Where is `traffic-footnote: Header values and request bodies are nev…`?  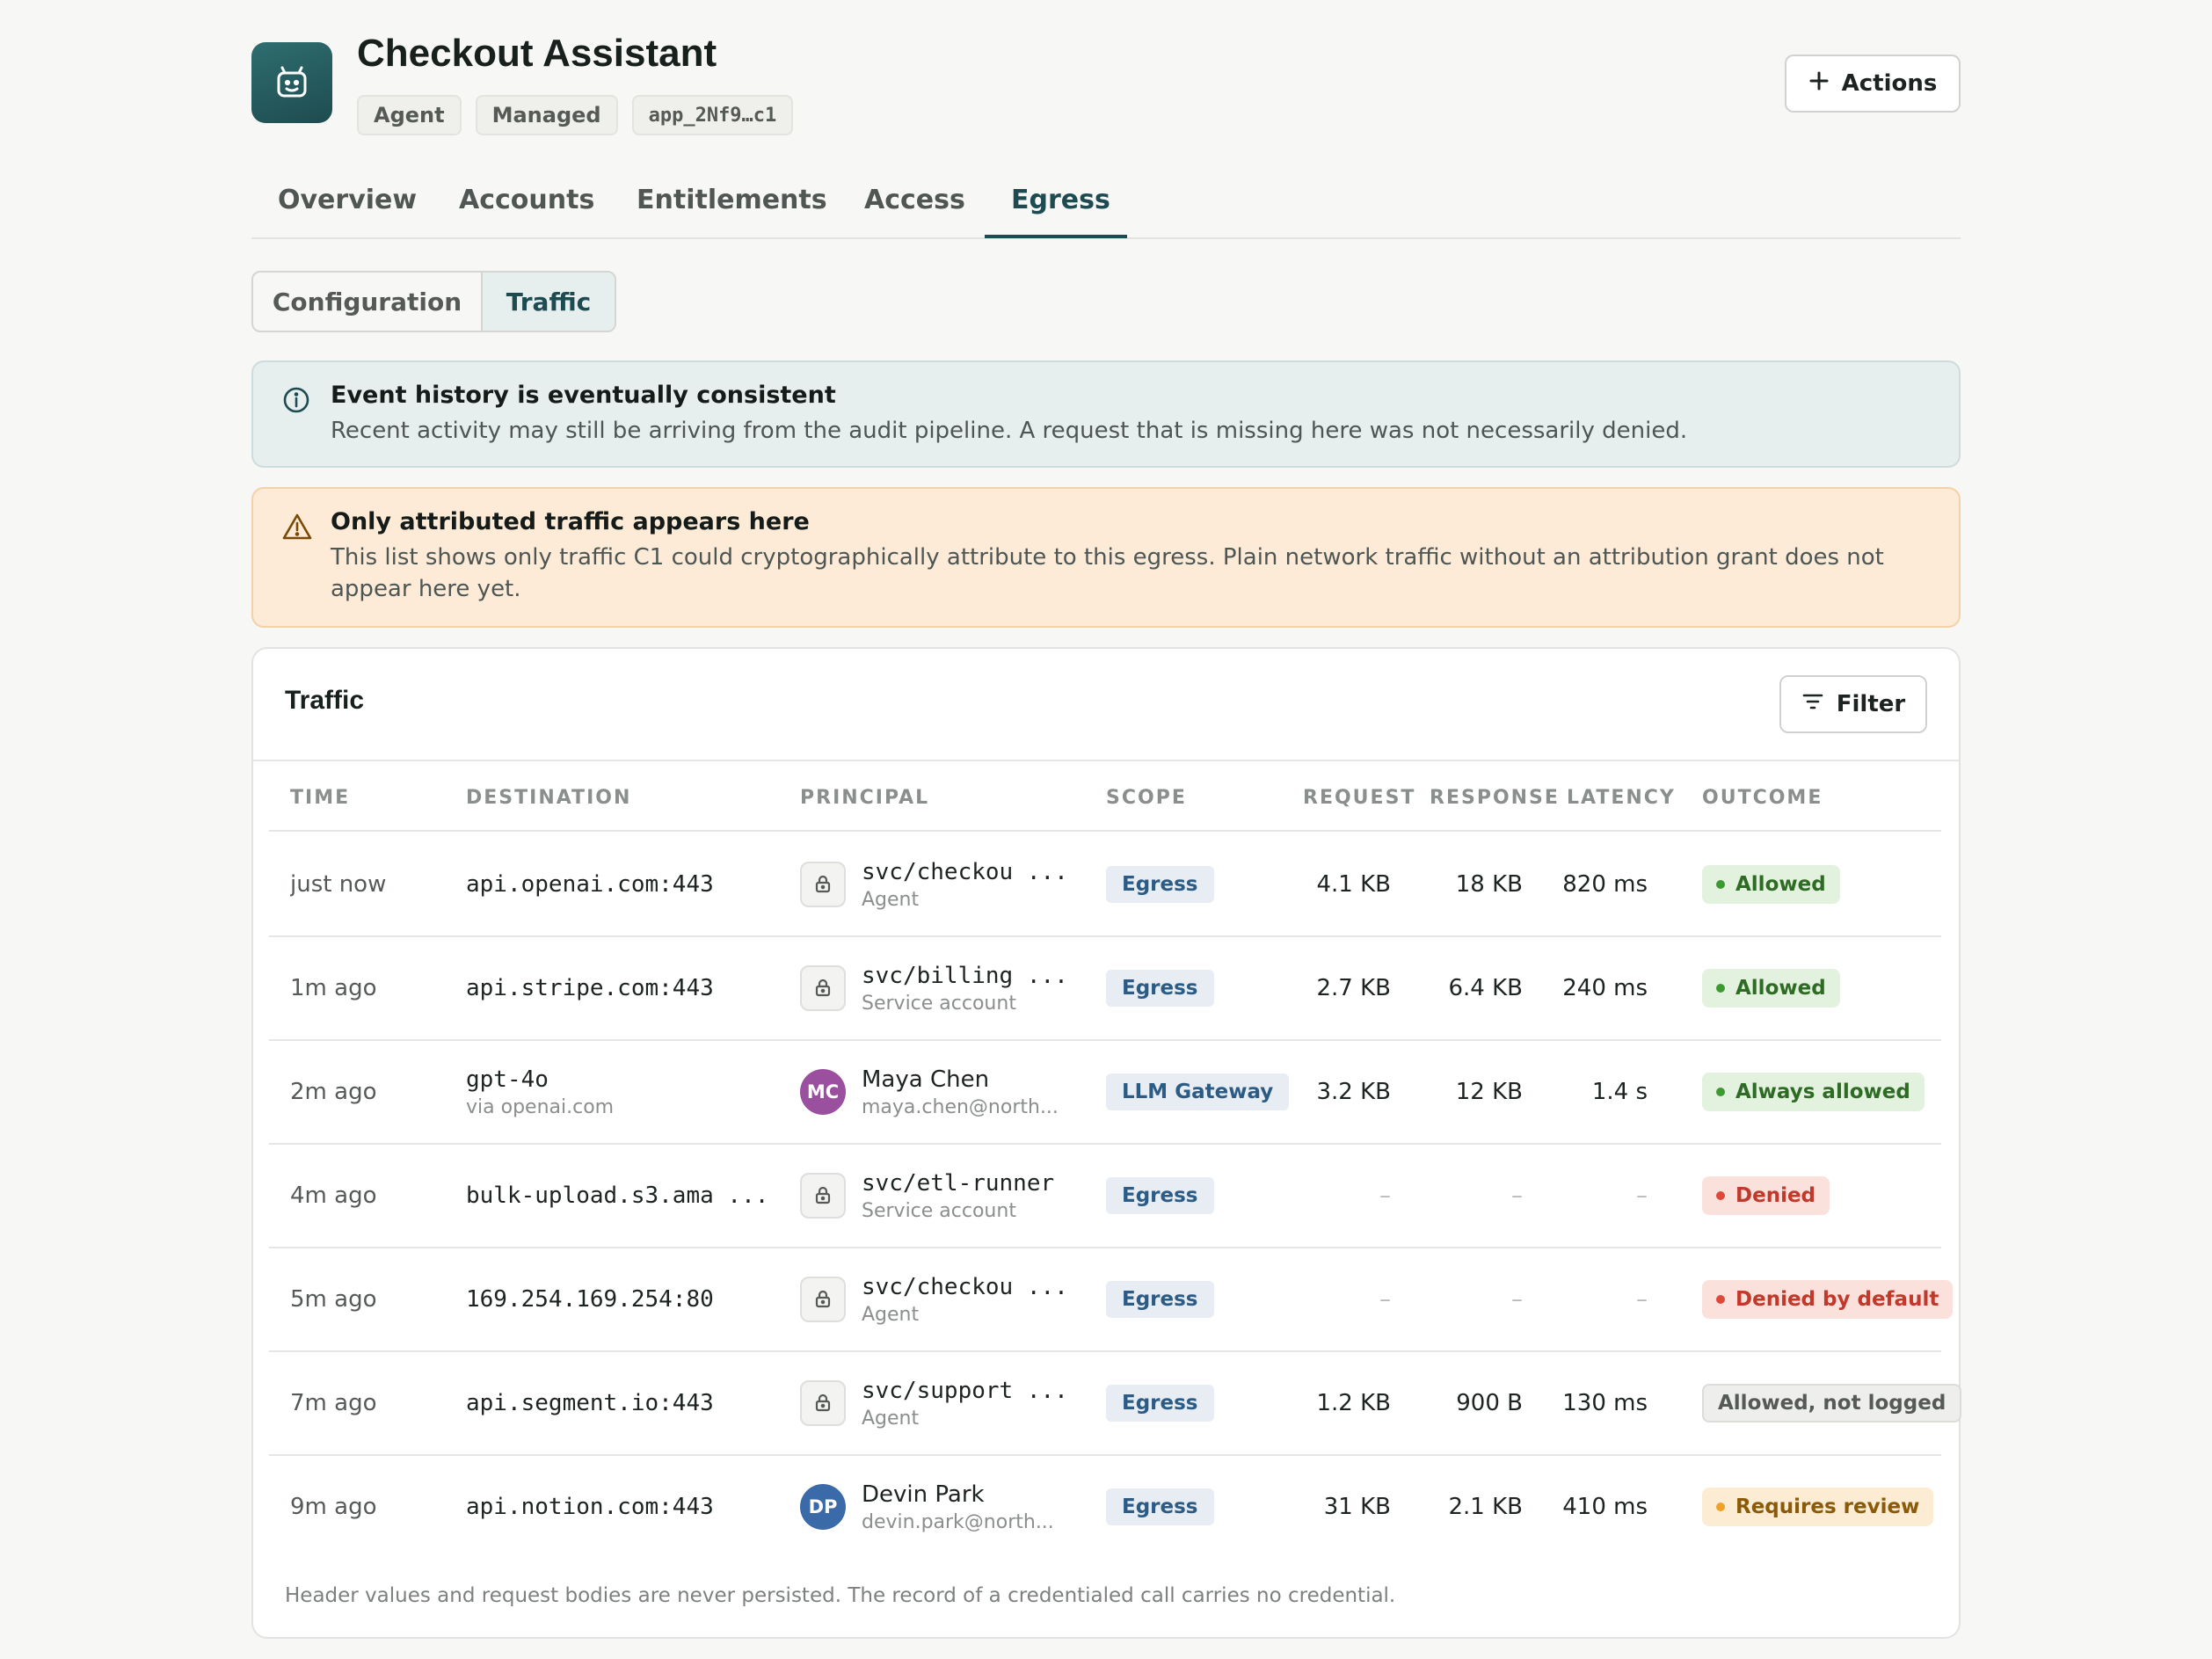
traffic-footnote: Header values and request bodies are nev… is located at coordinates (840, 1595).